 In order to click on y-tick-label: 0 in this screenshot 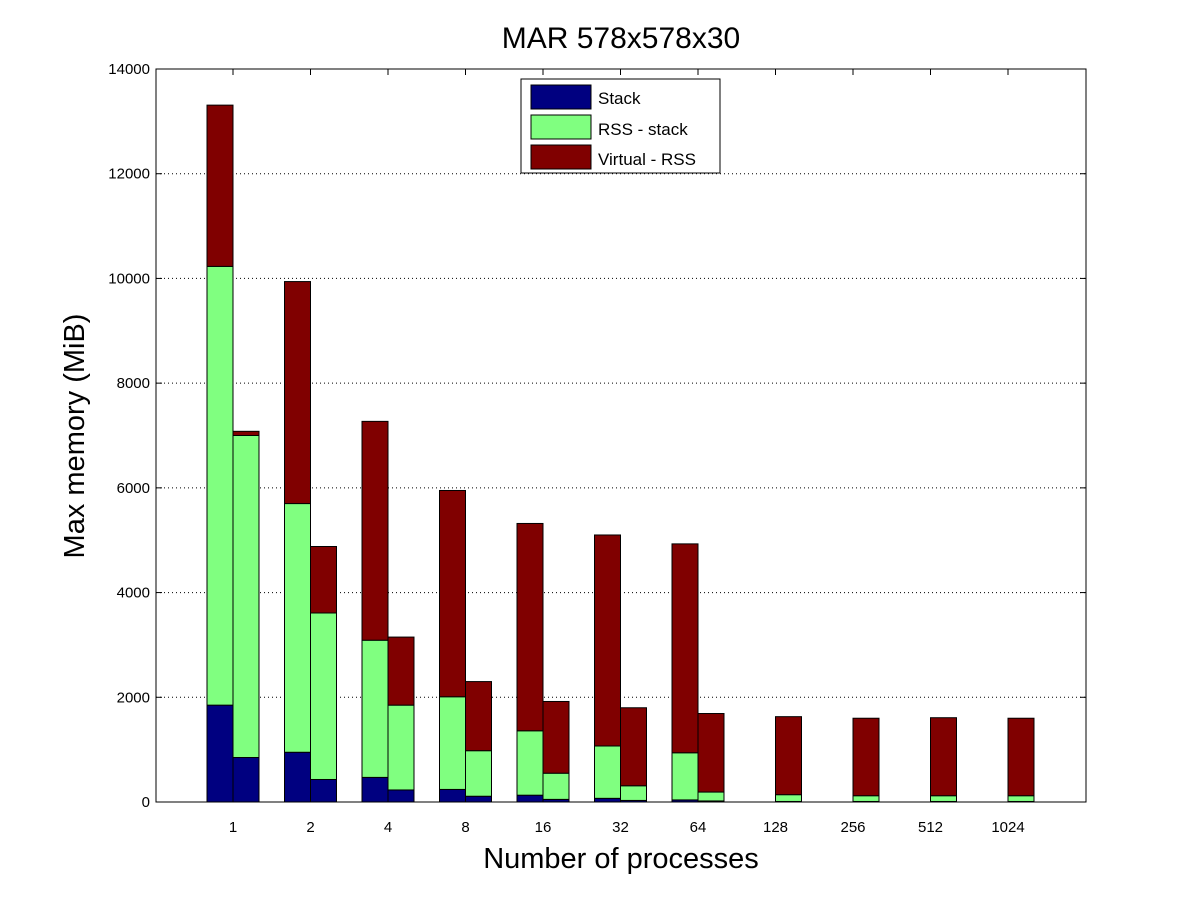, I will do `click(146, 802)`.